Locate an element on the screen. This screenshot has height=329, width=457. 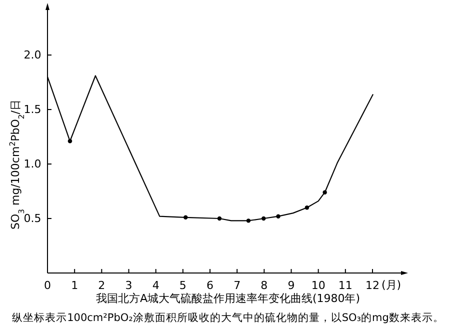
x-tick-label: 1 is located at coordinates (74, 285).